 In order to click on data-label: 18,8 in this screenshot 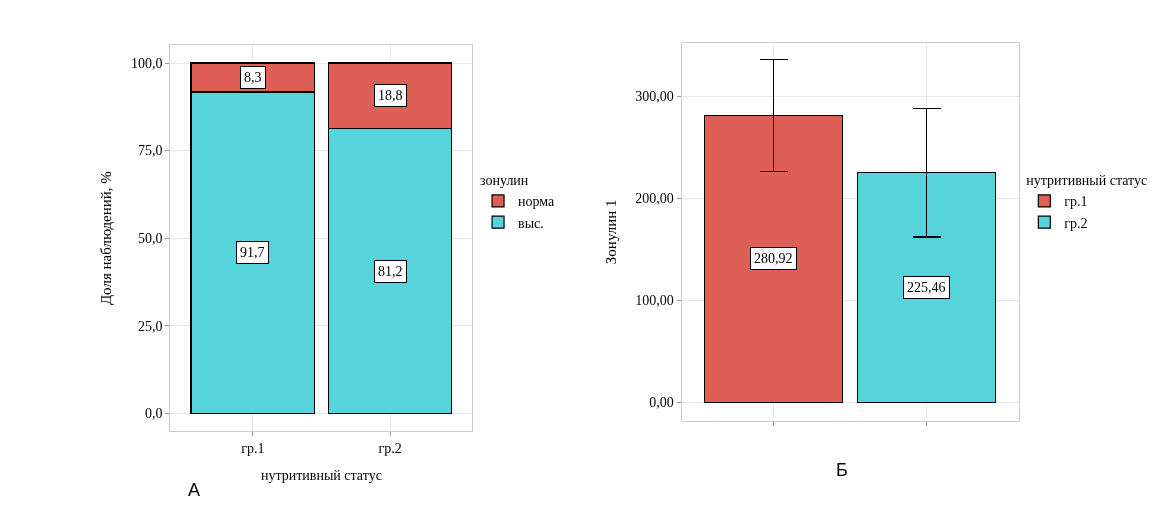, I will do `click(390, 95)`.